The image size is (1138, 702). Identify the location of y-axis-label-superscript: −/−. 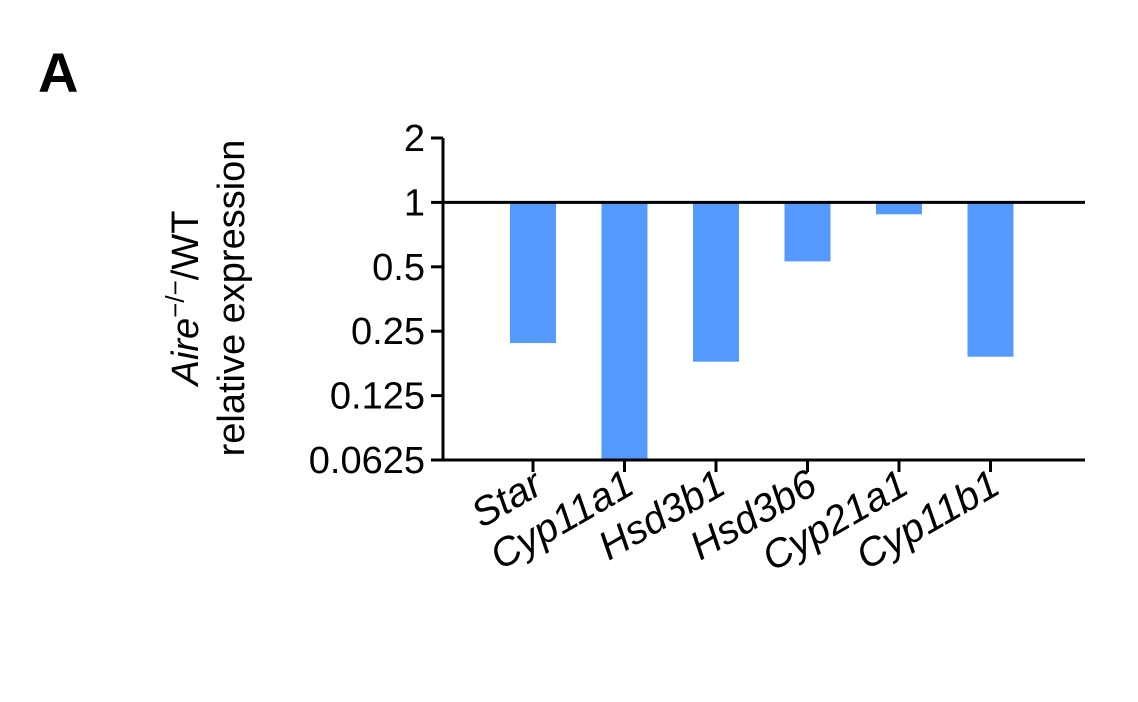
(175, 299).